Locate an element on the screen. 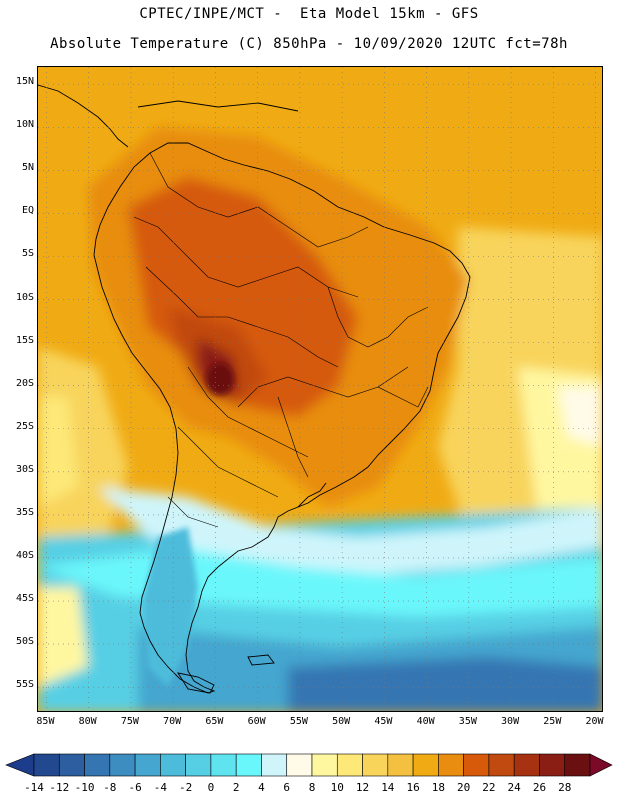 Image resolution: width=618 pixels, height=800 pixels. lon-label: 20W is located at coordinates (594, 721).